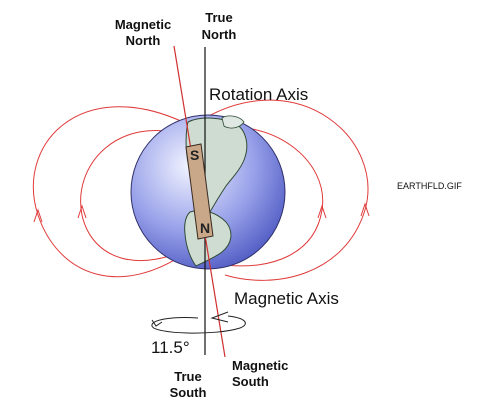 This screenshot has height=408, width=496. Describe the element at coordinates (188, 392) in the screenshot. I see `true-south-label-line2: South` at that location.